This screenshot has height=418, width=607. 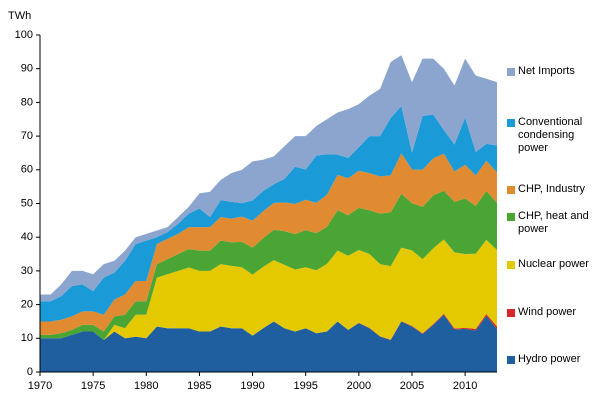 I want to click on y-axis-unit: TWh, so click(x=19, y=16).